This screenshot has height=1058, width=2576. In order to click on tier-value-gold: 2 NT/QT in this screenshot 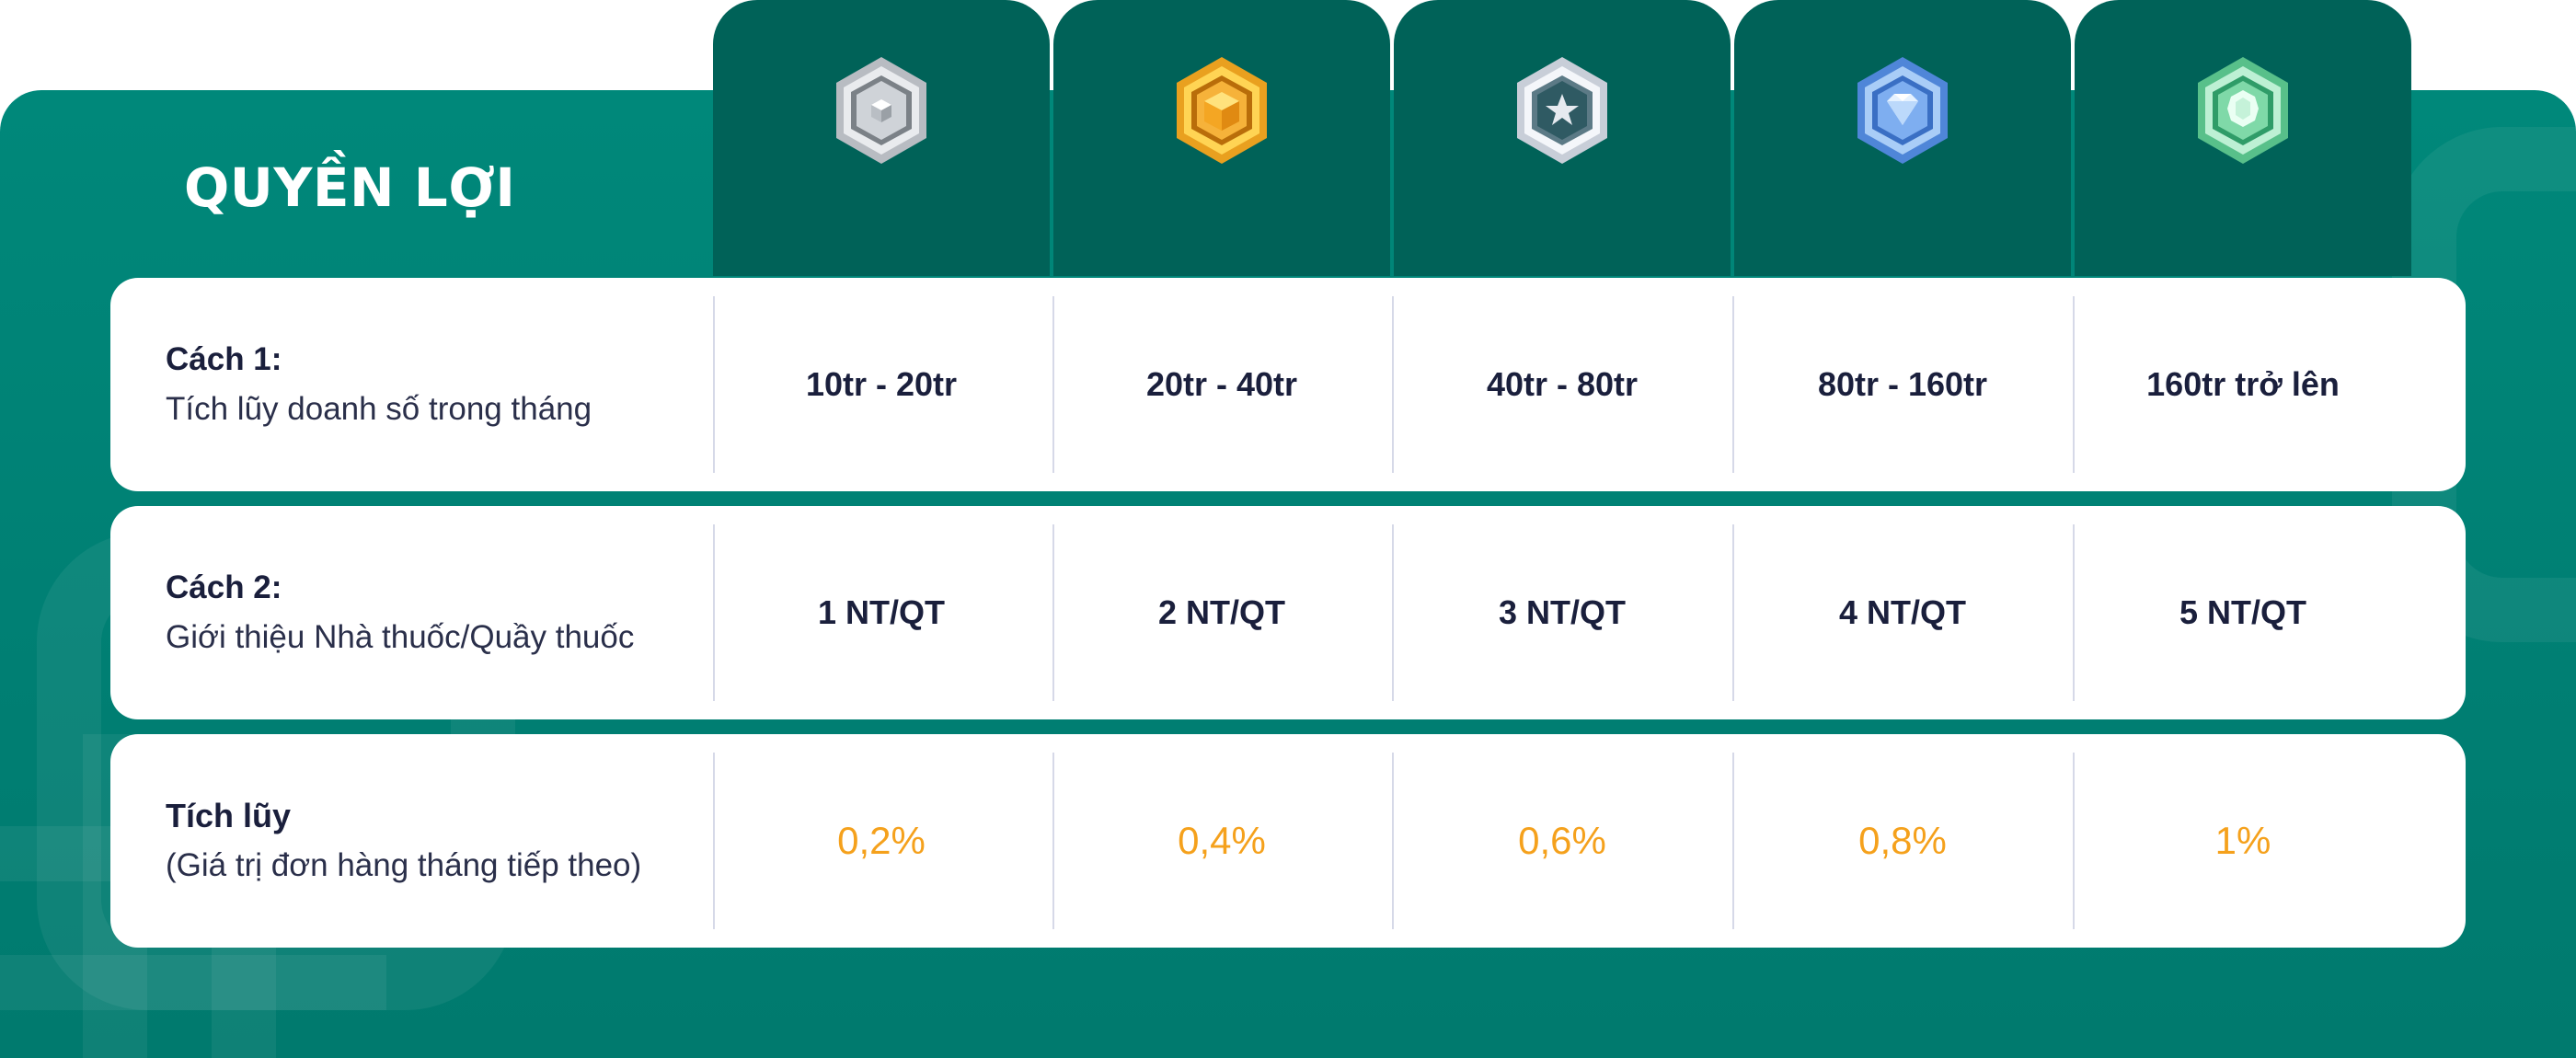, I will do `click(1221, 612)`.